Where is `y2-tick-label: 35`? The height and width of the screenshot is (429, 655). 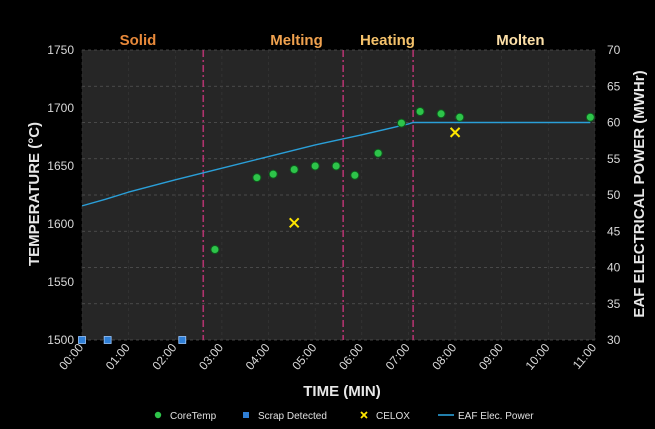 y2-tick-label: 35 is located at coordinates (614, 304).